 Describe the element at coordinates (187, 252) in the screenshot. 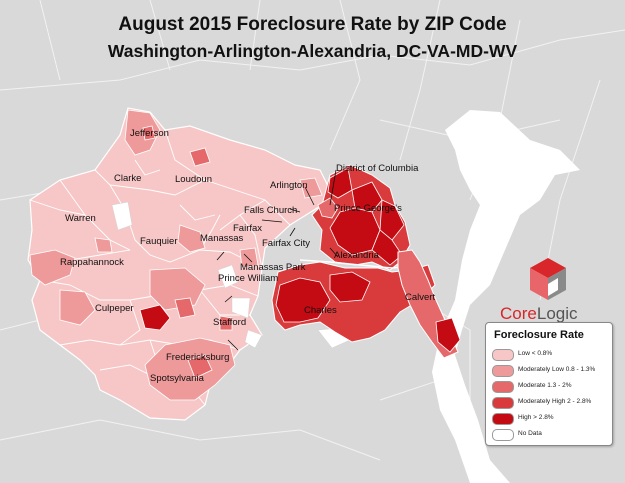

I see `region-moderate-patches` at that location.